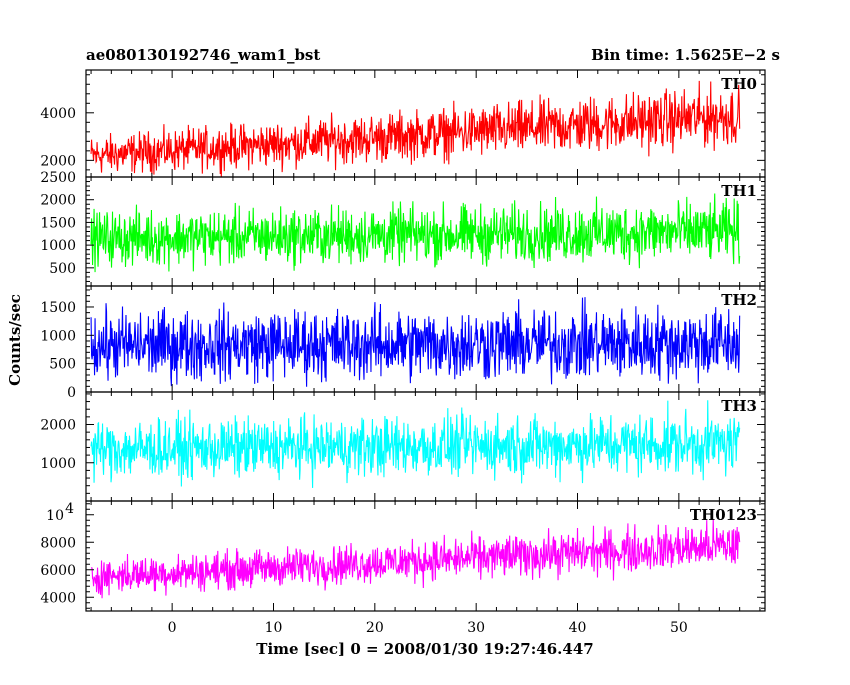 The height and width of the screenshot is (685, 850). Describe the element at coordinates (415, 559) in the screenshot. I see `series-th0123-line` at that location.